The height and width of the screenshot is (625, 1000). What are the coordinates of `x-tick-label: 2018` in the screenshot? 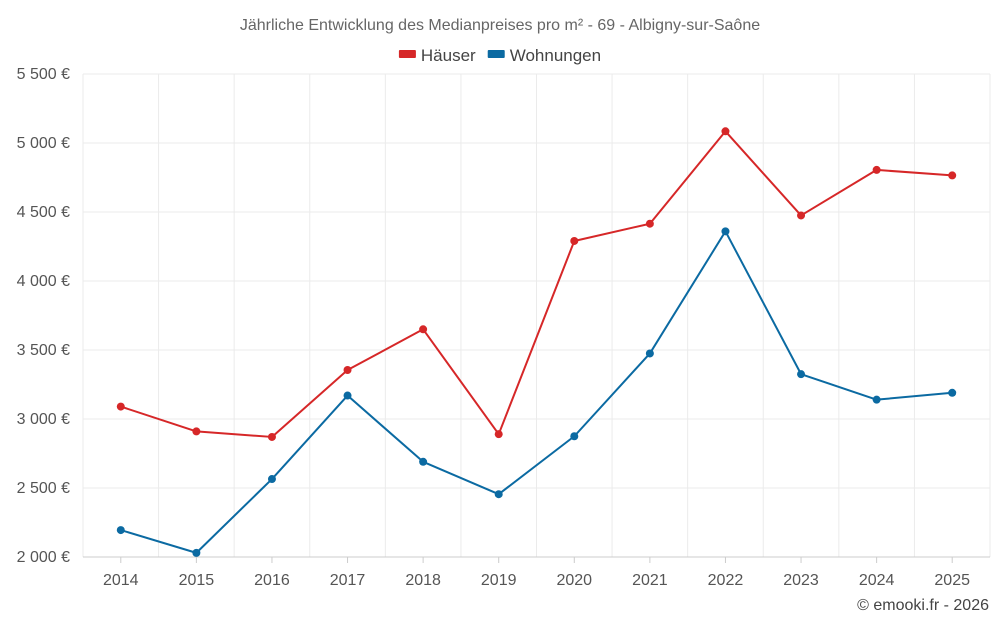 It's located at (423, 580).